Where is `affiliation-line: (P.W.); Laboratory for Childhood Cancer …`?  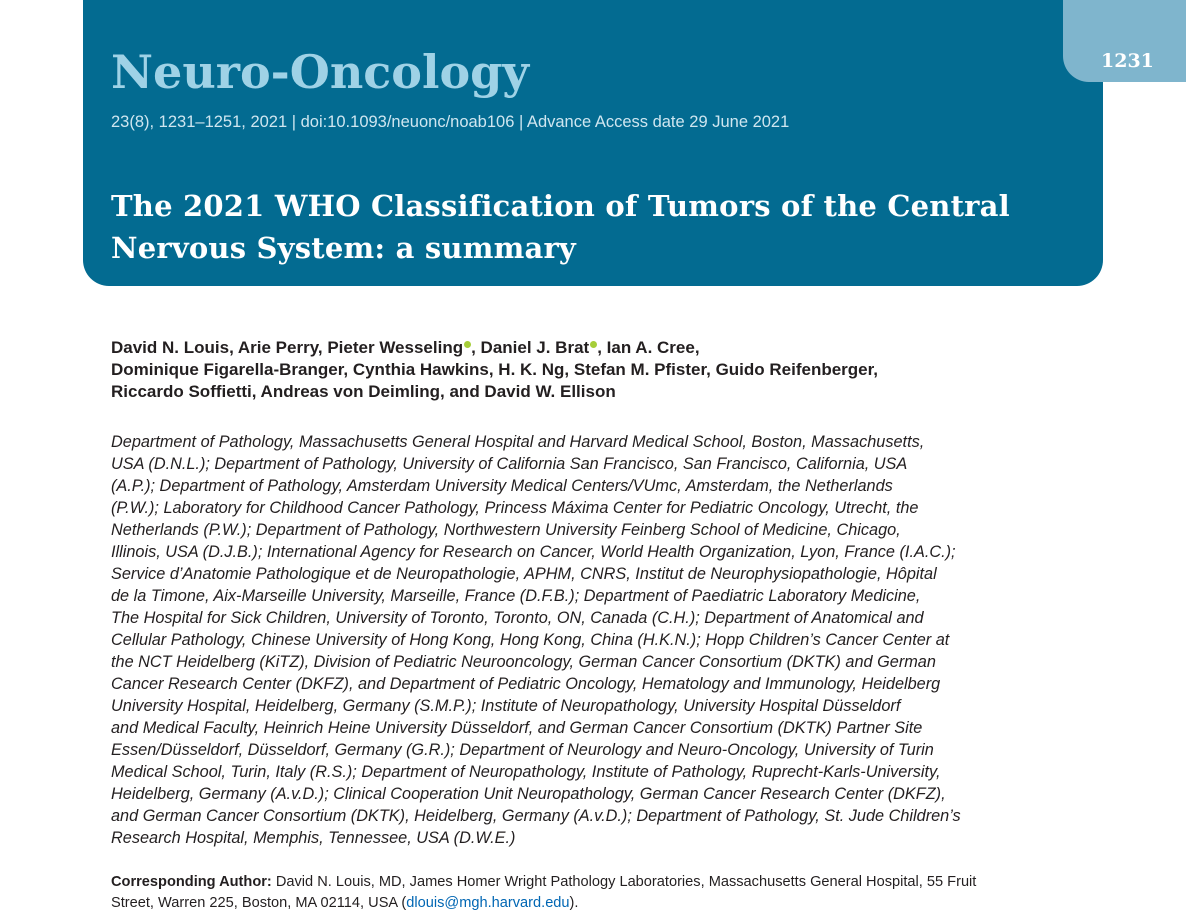
affiliation-line: (P.W.); Laboratory for Childhood Cancer … is located at coordinates (515, 508).